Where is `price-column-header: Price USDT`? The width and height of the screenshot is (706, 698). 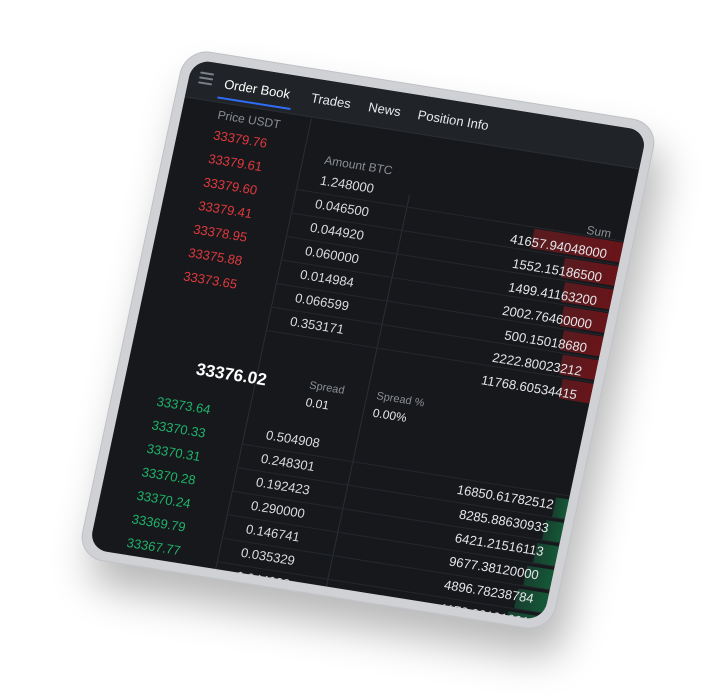 price-column-header: Price USDT is located at coordinates (249, 119).